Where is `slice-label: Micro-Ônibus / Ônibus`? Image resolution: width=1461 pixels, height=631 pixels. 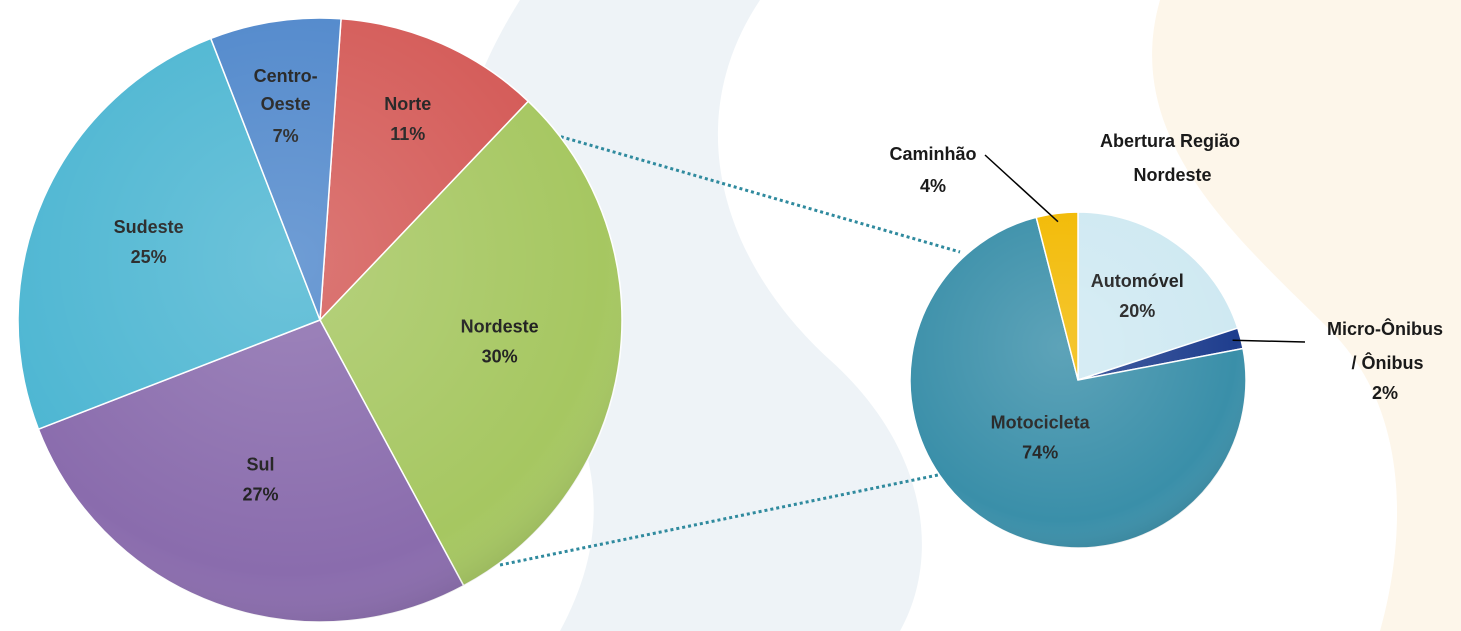
slice-label: Micro-Ônibus / Ônibus is located at coordinates (1385, 345).